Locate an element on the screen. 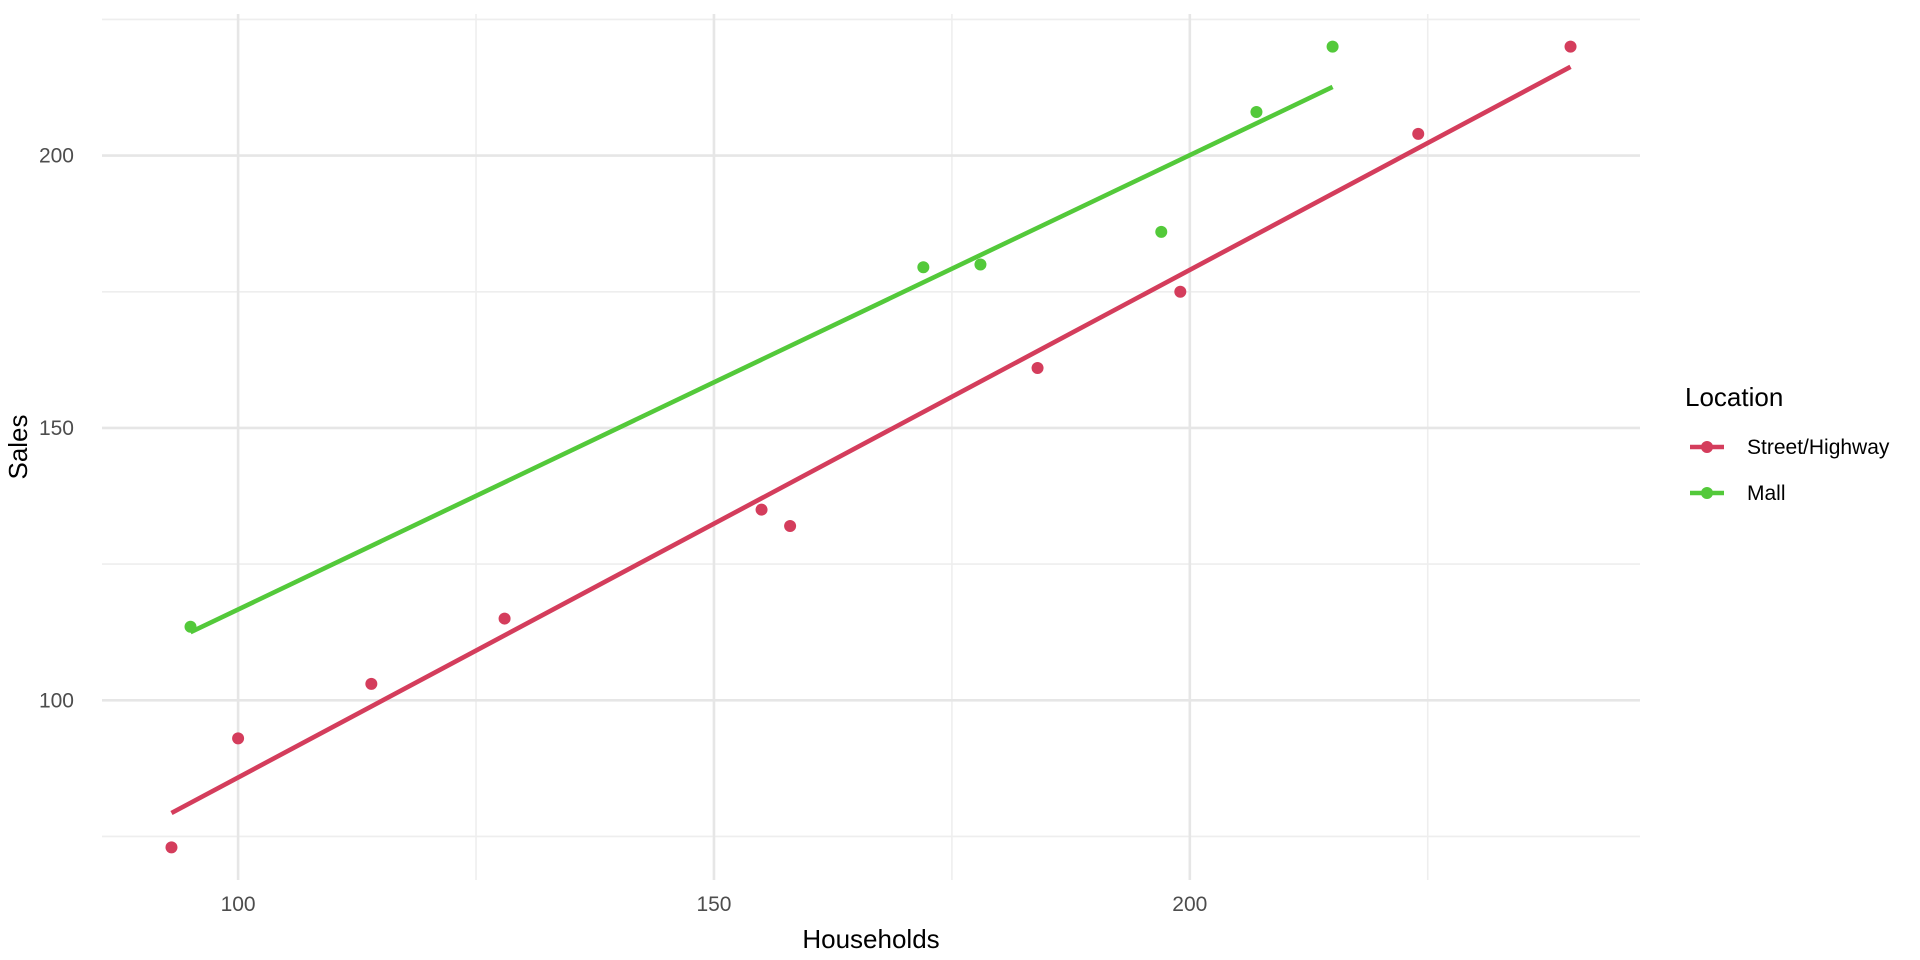  legend: Location Street/Highway Mall is located at coordinates (1787, 443).